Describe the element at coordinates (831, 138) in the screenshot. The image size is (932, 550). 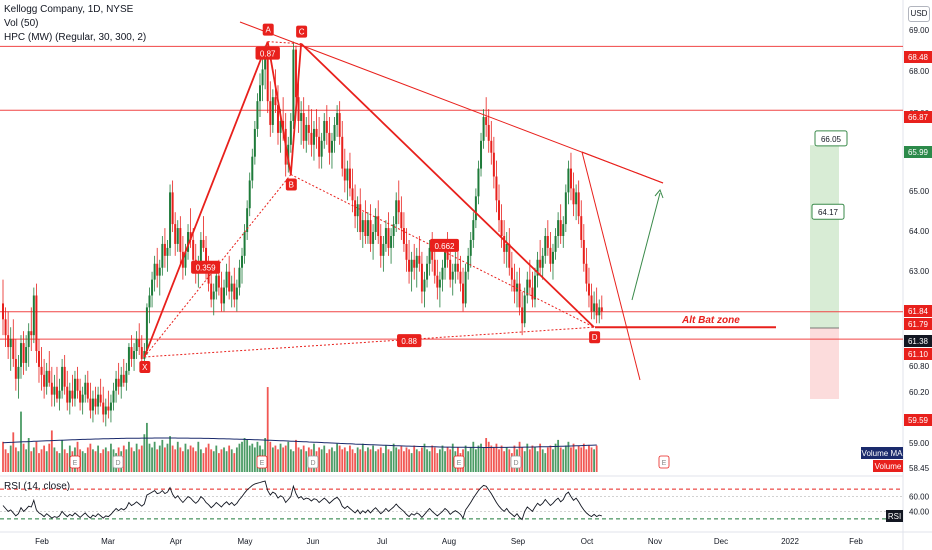
I see `target-callout-box` at that location.